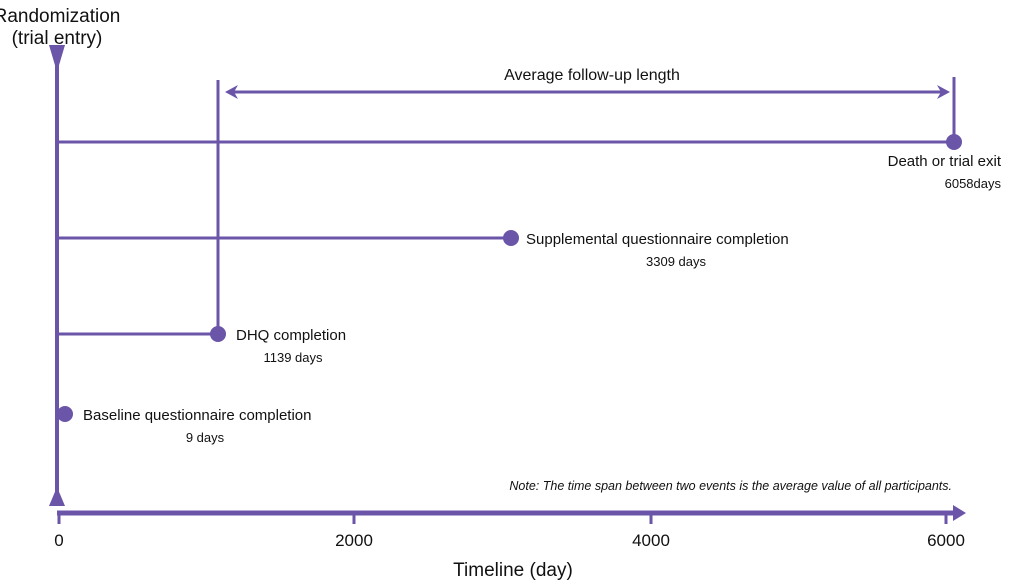 The height and width of the screenshot is (583, 1020). What do you see at coordinates (57, 496) in the screenshot?
I see `up-triangle-icon` at bounding box center [57, 496].